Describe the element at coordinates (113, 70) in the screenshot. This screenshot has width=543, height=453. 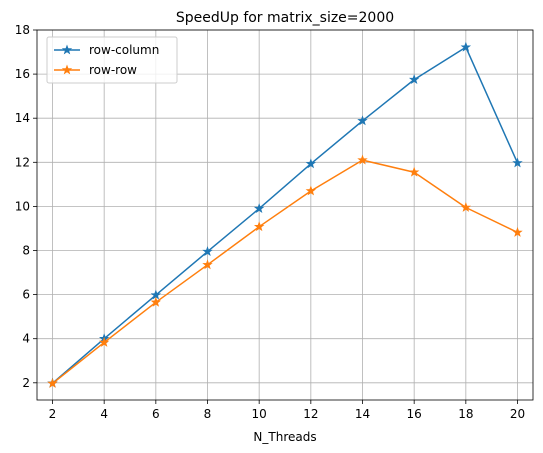
I see `legend-label: row-row` at that location.